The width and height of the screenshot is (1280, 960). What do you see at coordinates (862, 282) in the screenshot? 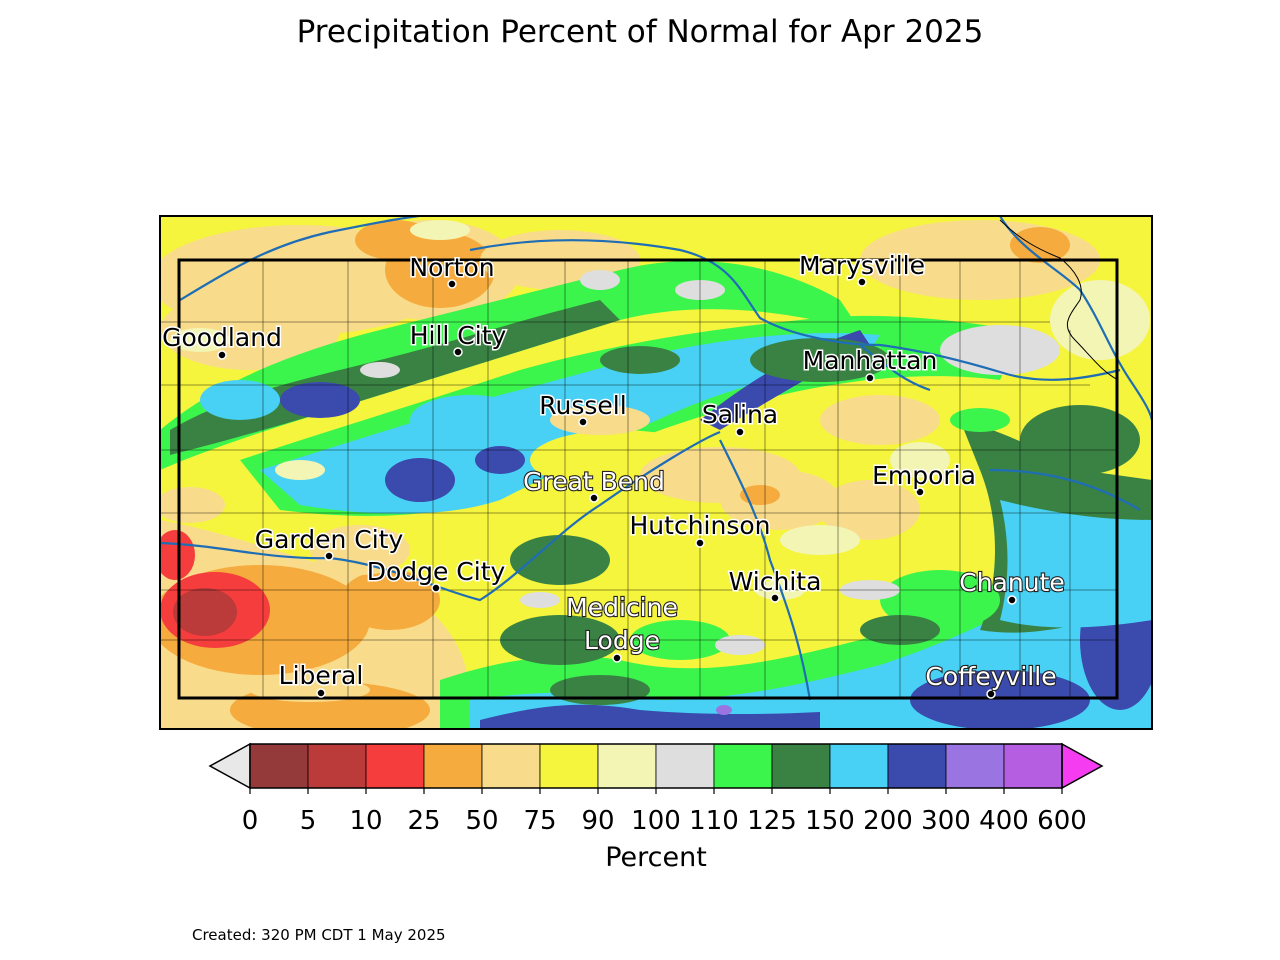
I see `city-marker-marysville` at bounding box center [862, 282].